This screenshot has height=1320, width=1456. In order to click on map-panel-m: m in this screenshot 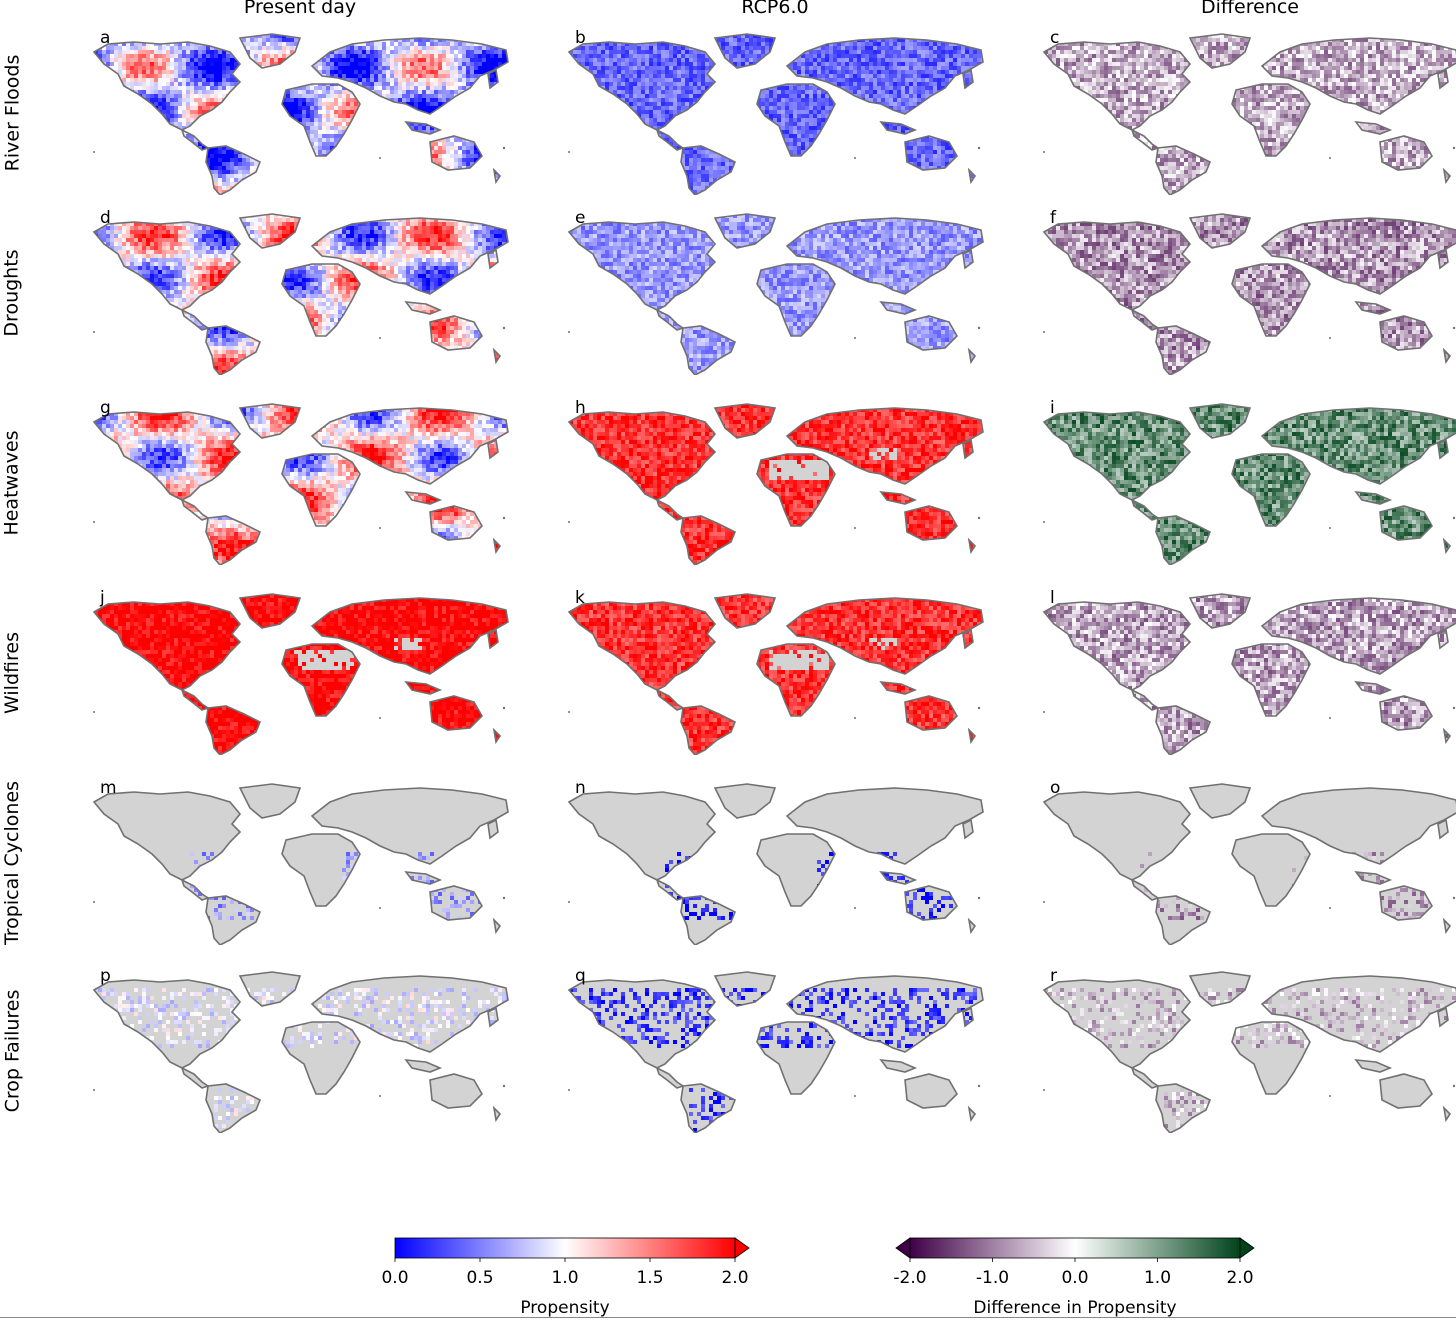, I will do `click(300, 861)`.